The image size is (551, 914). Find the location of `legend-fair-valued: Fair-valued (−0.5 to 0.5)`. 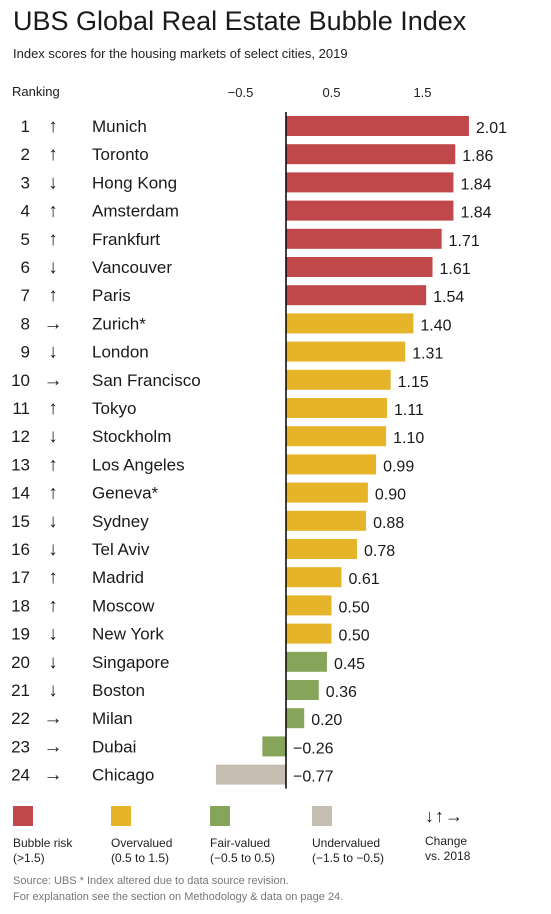

legend-fair-valued: Fair-valued (−0.5 to 0.5) is located at coordinates (242, 836).